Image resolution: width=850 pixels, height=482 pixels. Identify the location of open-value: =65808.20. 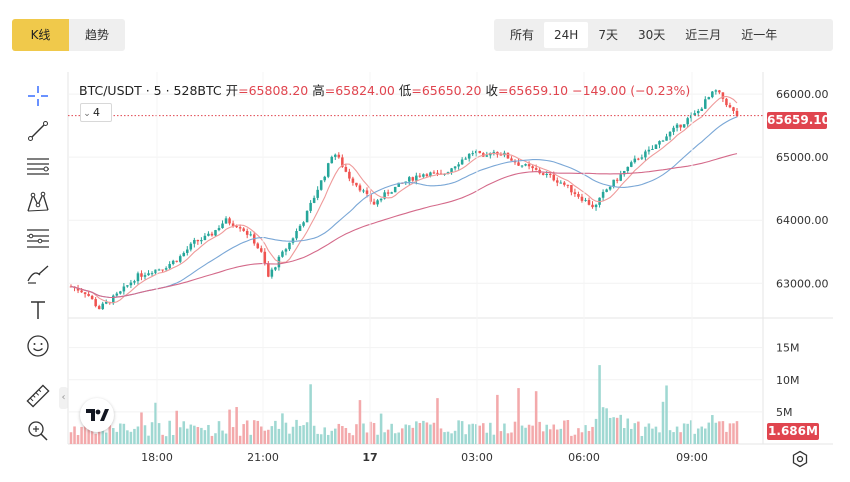
(273, 90).